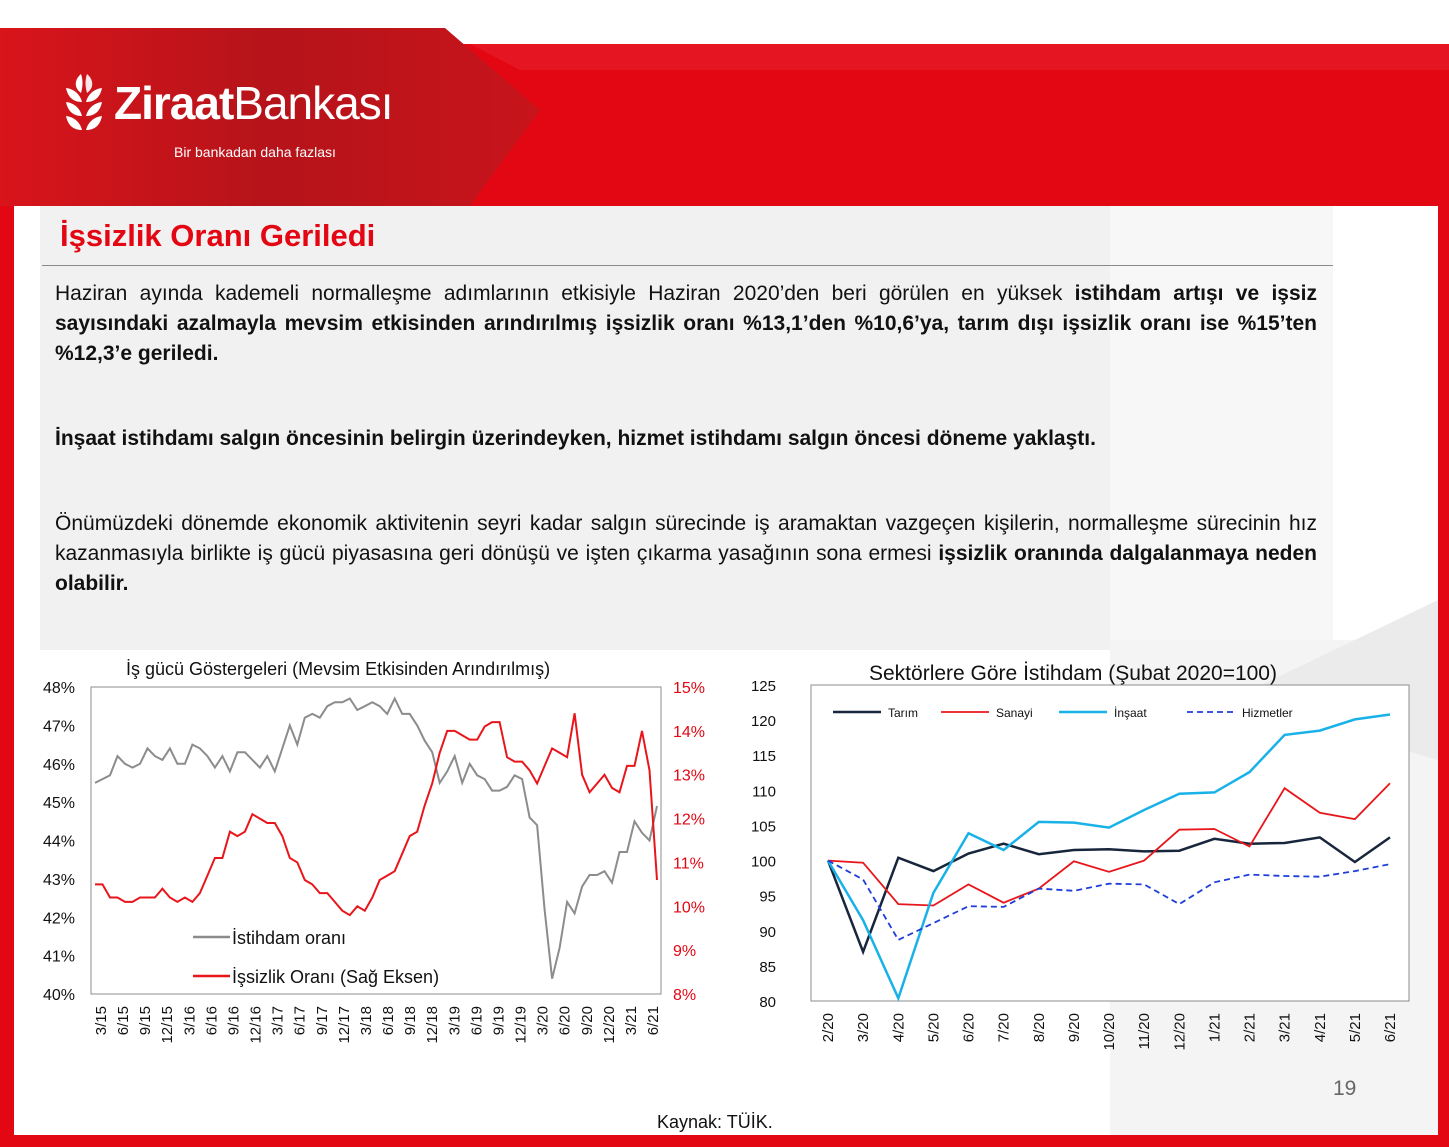 The image size is (1449, 1147). What do you see at coordinates (59, 803) in the screenshot?
I see `y-left-tick-label: 45%` at bounding box center [59, 803].